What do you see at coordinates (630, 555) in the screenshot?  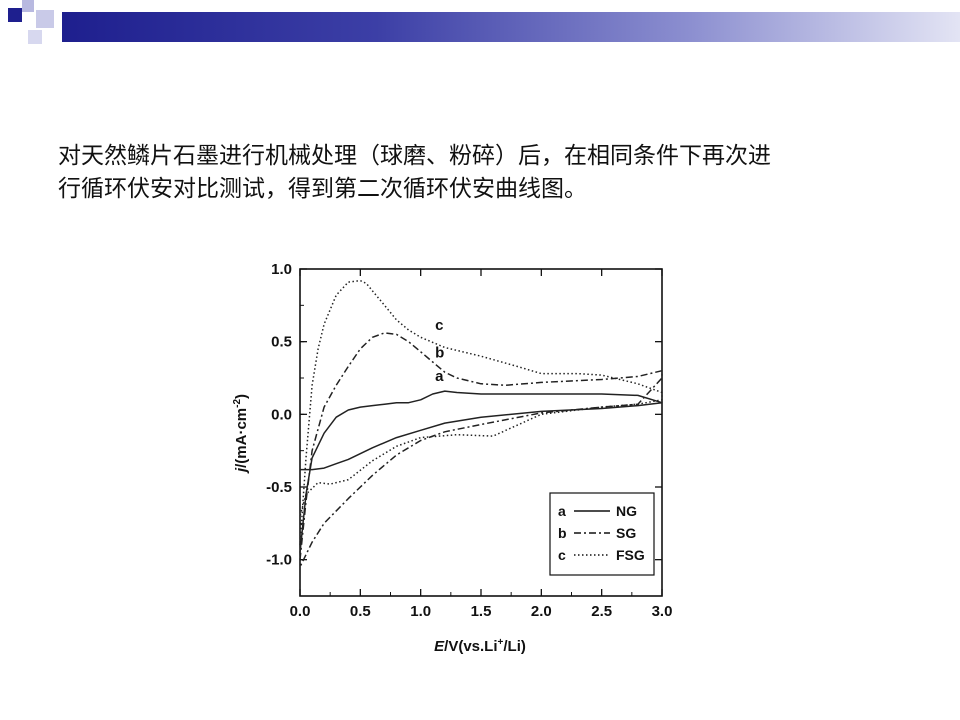 I see `legend-label: FSG` at bounding box center [630, 555].